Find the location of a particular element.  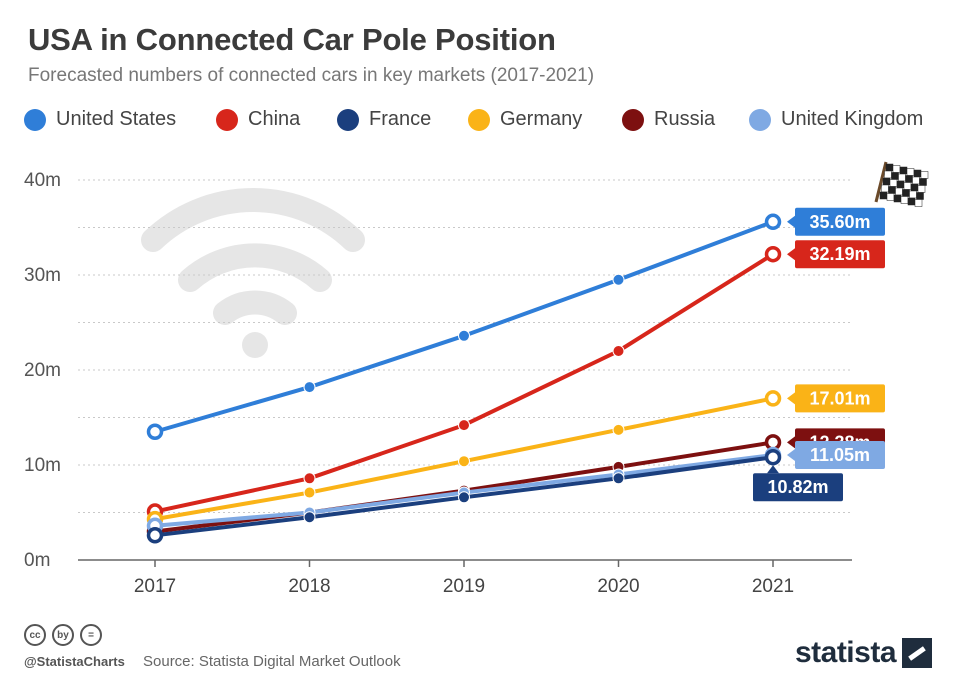

end-label-text: 35.60m is located at coordinates (839, 222).